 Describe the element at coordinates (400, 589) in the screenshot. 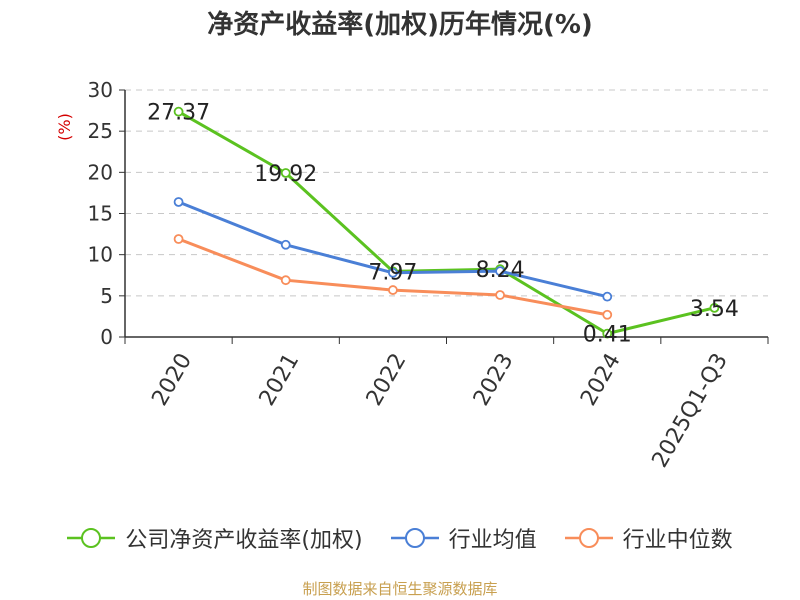

I see `source-note: 制图数据来自恒生聚源数据库` at that location.